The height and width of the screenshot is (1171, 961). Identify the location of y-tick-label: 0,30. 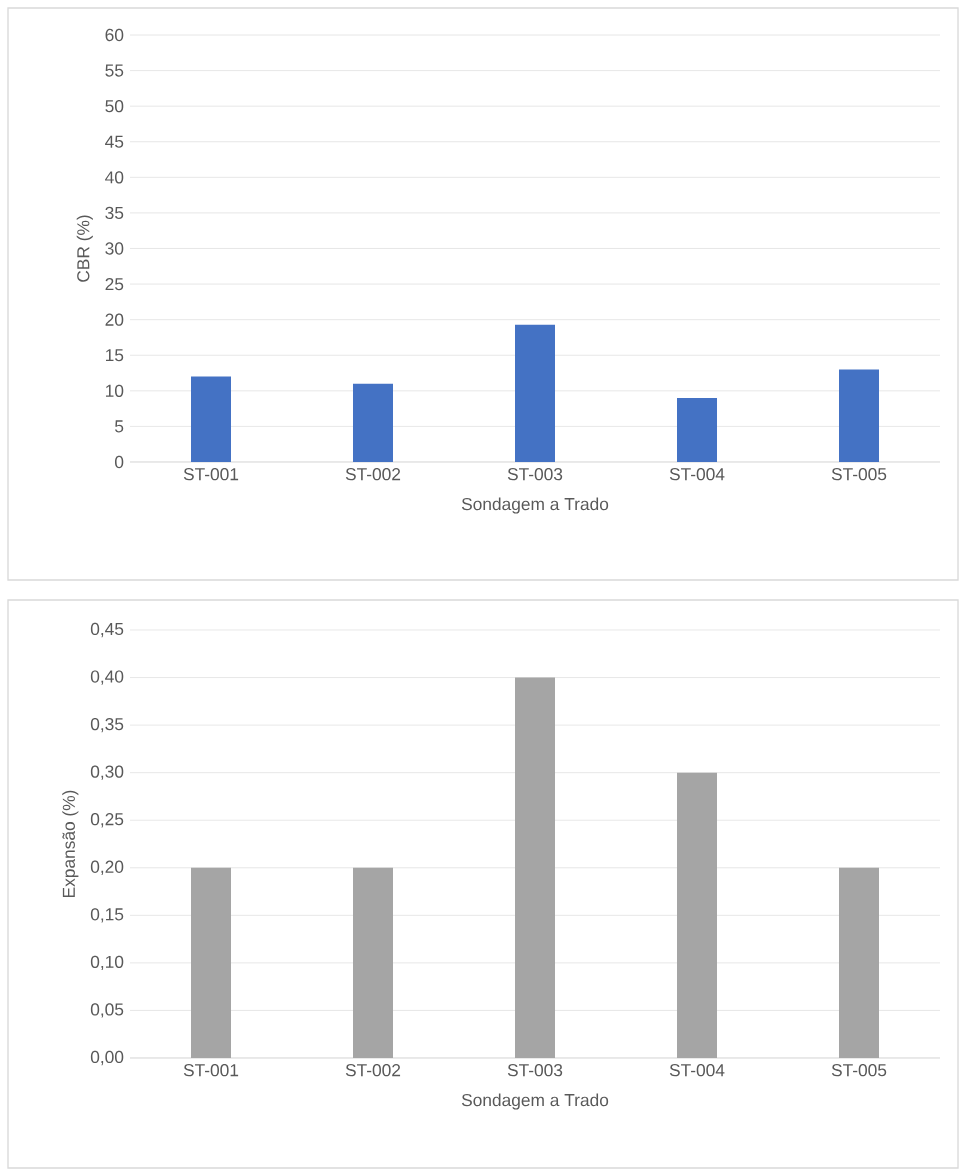
(107, 772).